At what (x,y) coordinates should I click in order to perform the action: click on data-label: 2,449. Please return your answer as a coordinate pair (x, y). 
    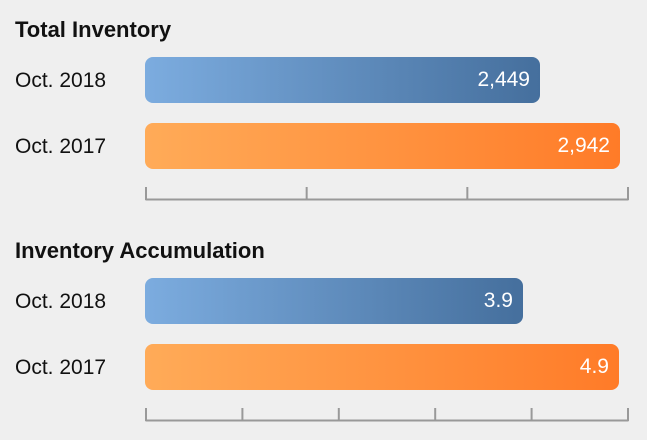
    Looking at the image, I should click on (503, 79).